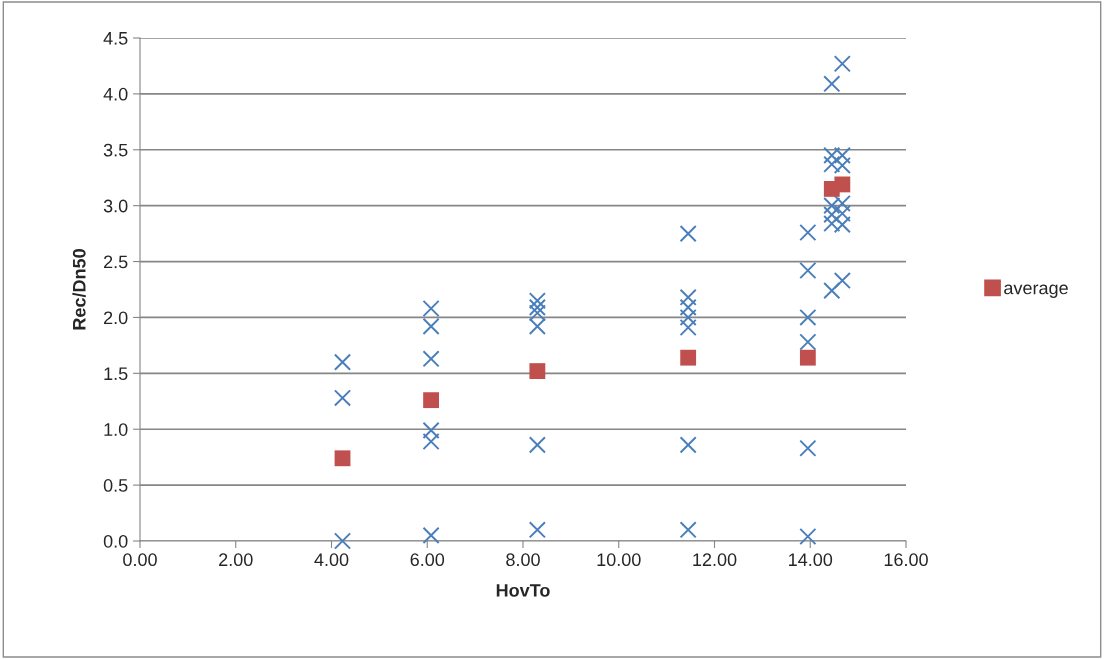 The height and width of the screenshot is (659, 1104). Describe the element at coordinates (140, 560) in the screenshot. I see `x-tick-label: 0.00` at that location.